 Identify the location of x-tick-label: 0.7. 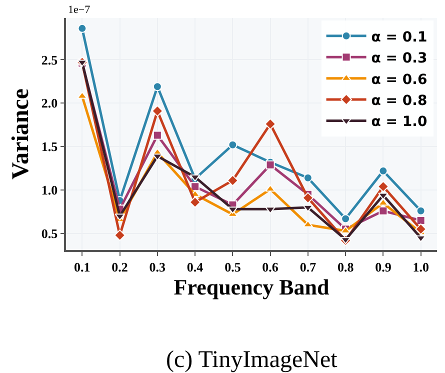
(308, 266).